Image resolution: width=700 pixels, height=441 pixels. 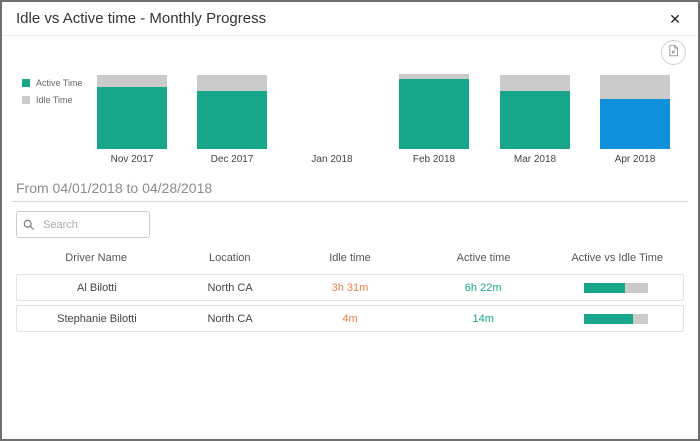 I want to click on legend-label: Active Time, so click(x=59, y=83).